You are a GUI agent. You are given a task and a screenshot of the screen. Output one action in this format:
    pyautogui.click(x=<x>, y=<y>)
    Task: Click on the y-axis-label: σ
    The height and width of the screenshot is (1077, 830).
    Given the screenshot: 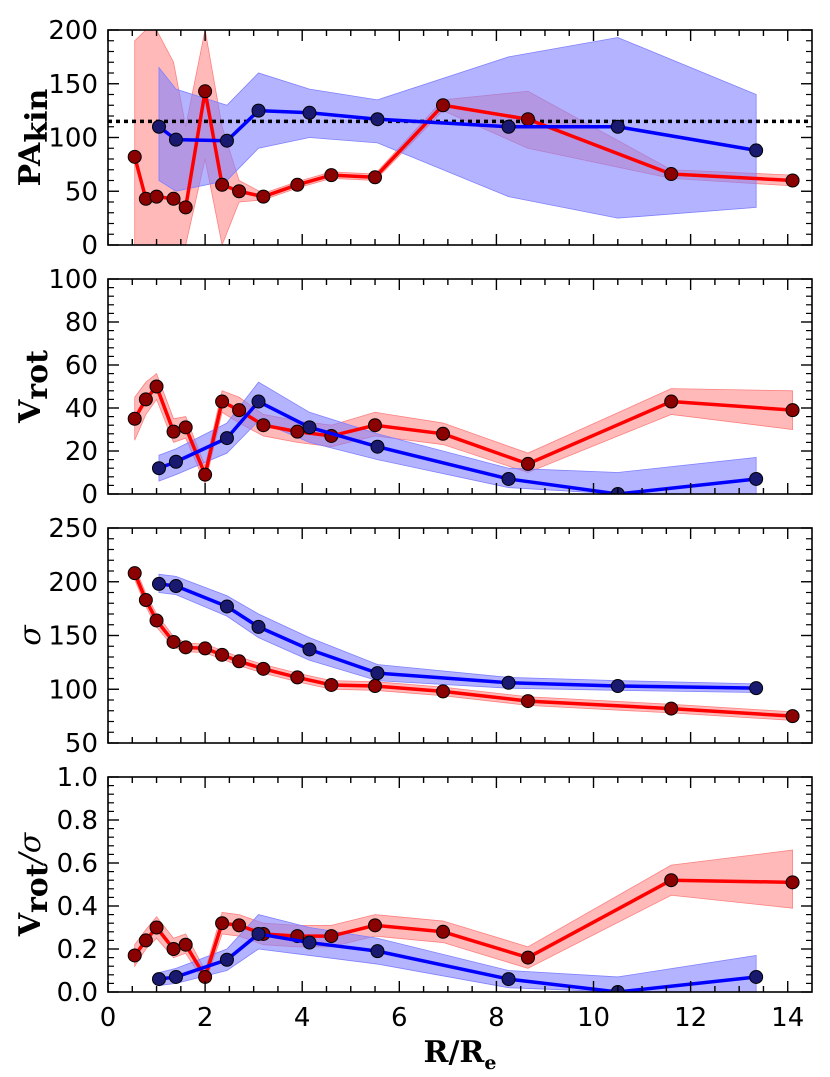 What is the action you would take?
    pyautogui.click(x=30, y=635)
    